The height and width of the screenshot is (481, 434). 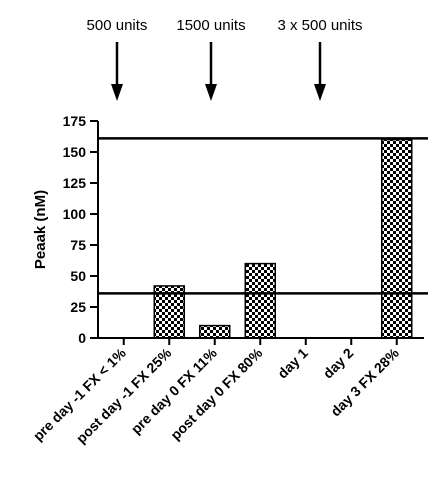 I want to click on y-ticks: 0 25 50 75 100 125 150 175, so click(x=80, y=229).